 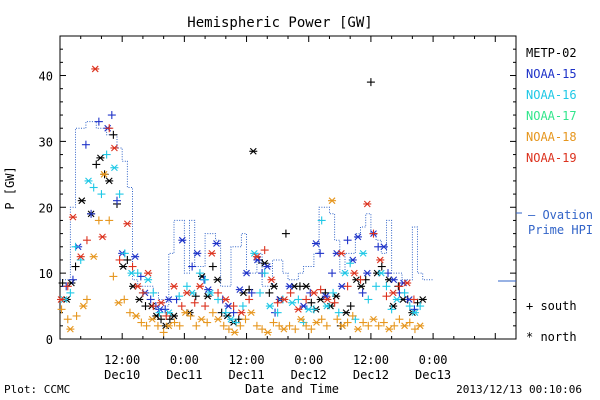 What do you see at coordinates (46, 208) in the screenshot?
I see `y-tick-label: 20` at bounding box center [46, 208].